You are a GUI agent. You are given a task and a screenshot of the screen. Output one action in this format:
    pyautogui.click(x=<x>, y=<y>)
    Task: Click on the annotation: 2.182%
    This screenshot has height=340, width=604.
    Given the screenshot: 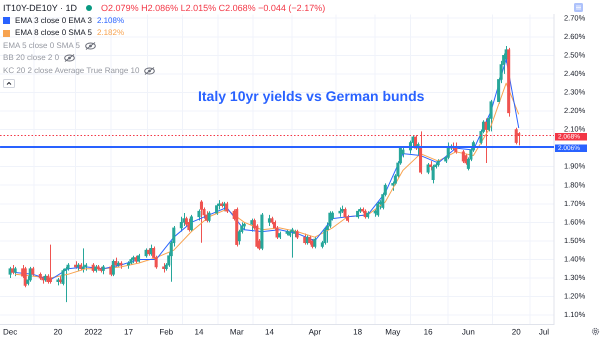 What is the action you would take?
    pyautogui.click(x=110, y=33)
    